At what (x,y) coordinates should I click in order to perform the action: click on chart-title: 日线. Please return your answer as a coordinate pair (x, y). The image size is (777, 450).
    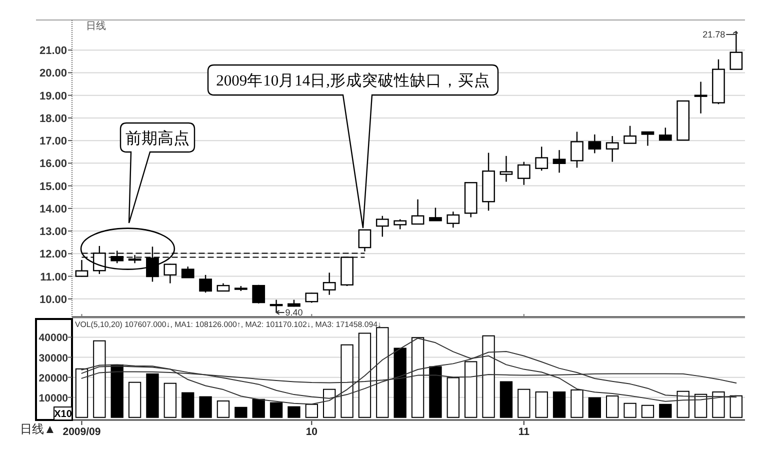
    Looking at the image, I should click on (96, 26).